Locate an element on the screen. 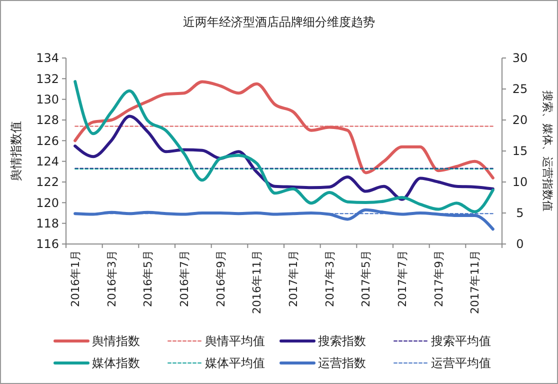 The image size is (558, 384). legend-label: 运营指数 is located at coordinates (342, 363).